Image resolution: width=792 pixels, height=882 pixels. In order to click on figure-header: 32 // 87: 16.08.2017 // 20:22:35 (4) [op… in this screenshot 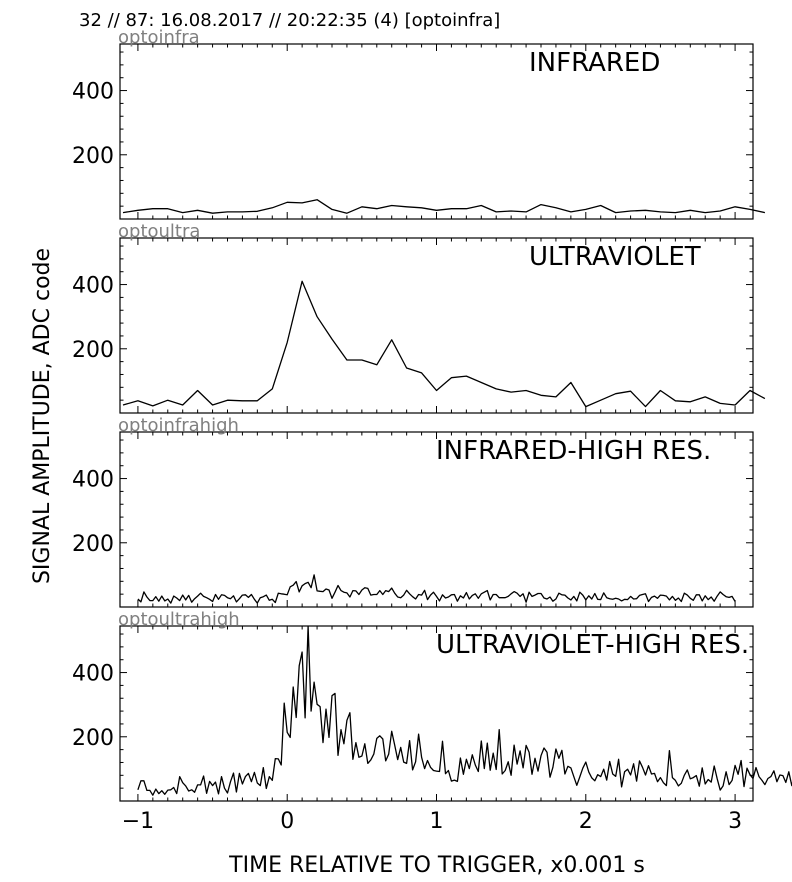, I will do `click(289, 20)`.